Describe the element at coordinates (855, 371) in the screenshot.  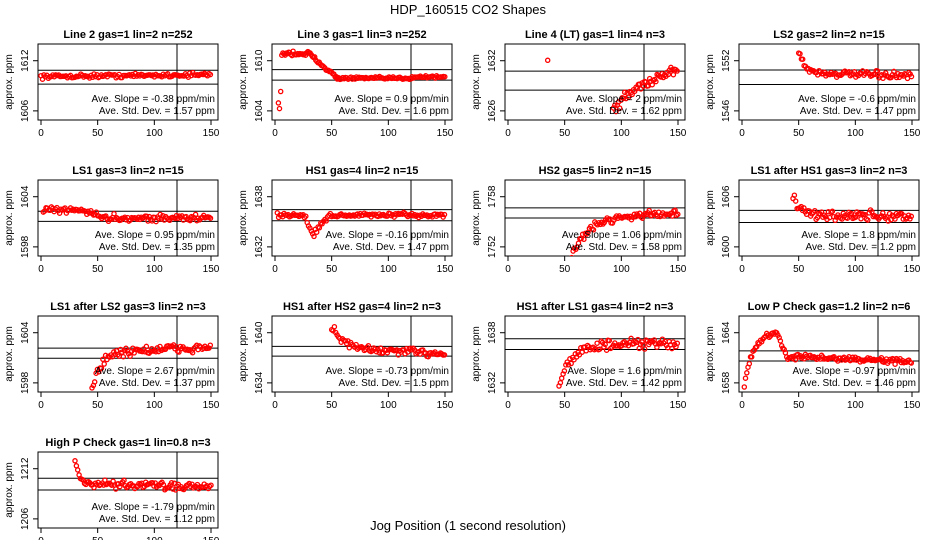
I see `slope-annotation: Ave. Slope = -0.97 ppm/min` at that location.